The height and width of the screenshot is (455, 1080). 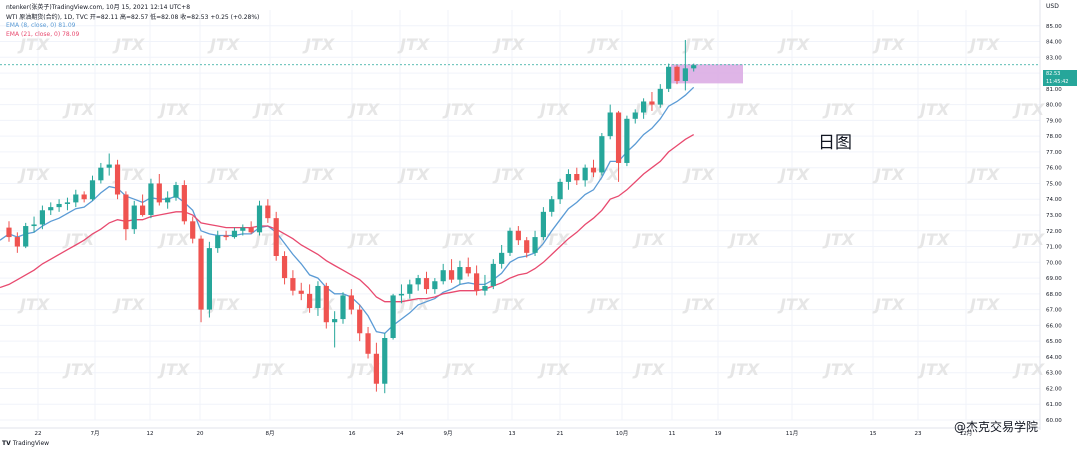 What do you see at coordinates (1054, 232) in the screenshot?
I see `price-tick-label: 72.00` at bounding box center [1054, 232].